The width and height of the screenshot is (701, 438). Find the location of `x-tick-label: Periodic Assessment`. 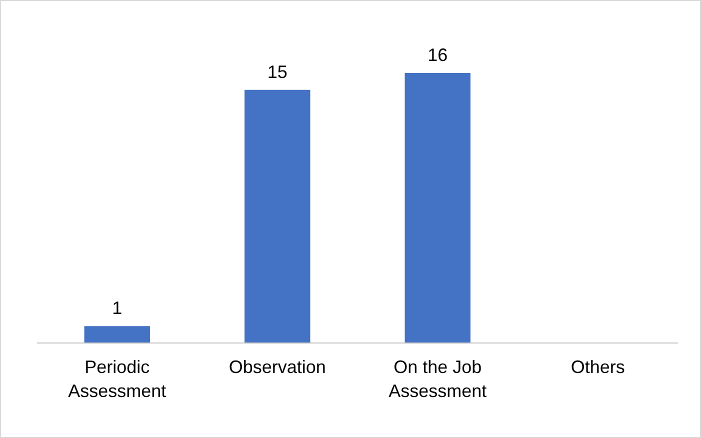

x-tick-label: Periodic Assessment is located at coordinates (117, 379).